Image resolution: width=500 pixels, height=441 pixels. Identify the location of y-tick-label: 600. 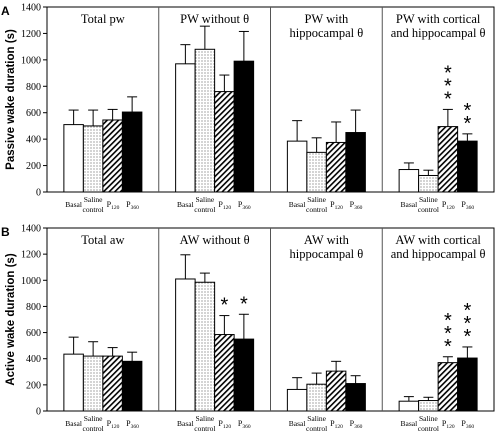
(33, 113).